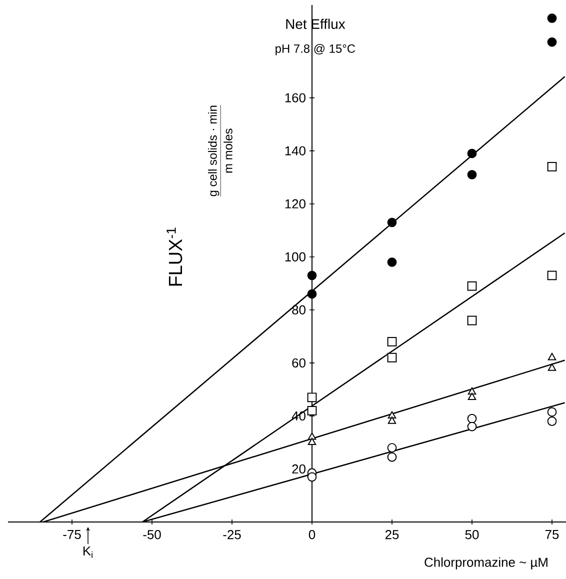 The height and width of the screenshot is (579, 566). What do you see at coordinates (295, 203) in the screenshot?
I see `y-tick-label: 120` at bounding box center [295, 203].